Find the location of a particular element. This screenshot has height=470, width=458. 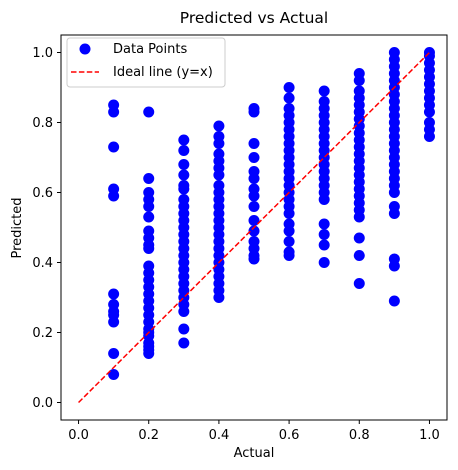

legend-frame is located at coordinates (146, 62).